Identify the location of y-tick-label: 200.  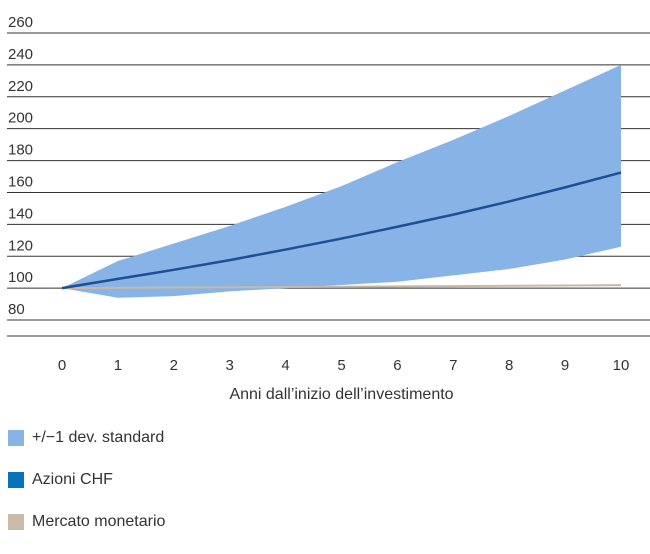
(20, 118).